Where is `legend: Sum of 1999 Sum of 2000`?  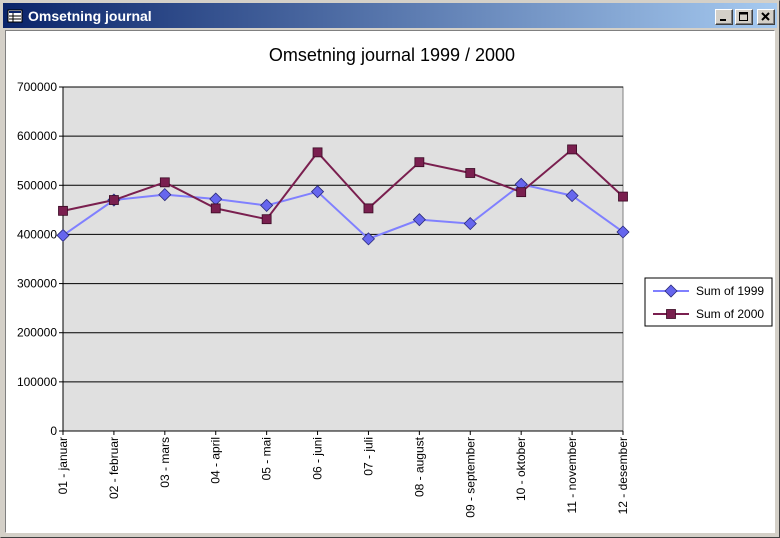 legend: Sum of 1999 Sum of 2000 is located at coordinates (708, 302).